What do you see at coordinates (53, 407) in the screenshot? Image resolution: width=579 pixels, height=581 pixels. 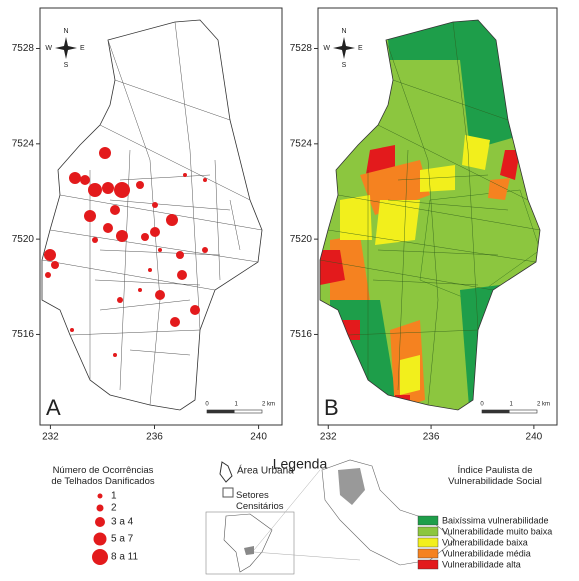 I see `panel-label: A` at bounding box center [53, 407].